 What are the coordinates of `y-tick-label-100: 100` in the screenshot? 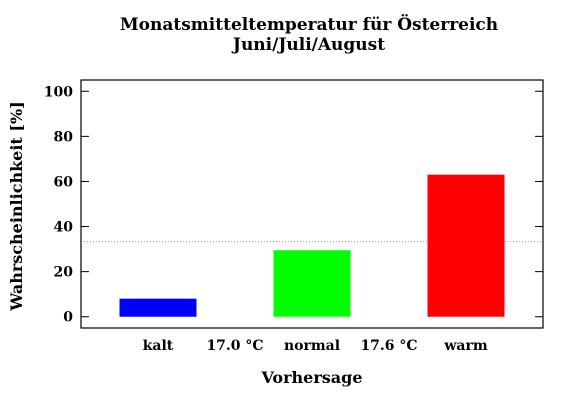 It's located at (58, 92).